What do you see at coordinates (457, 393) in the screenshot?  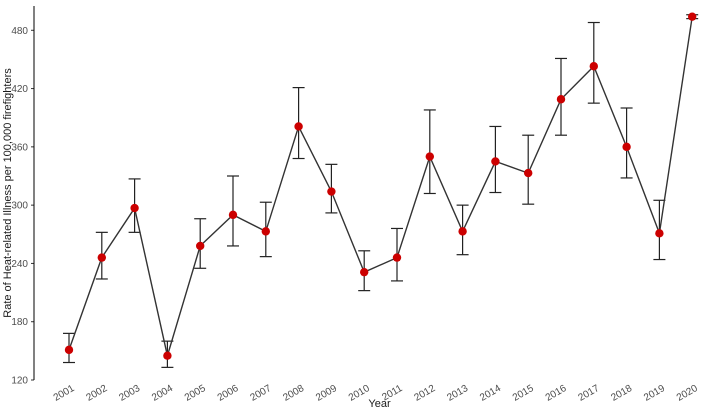 I see `x-tick-label: 2013` at bounding box center [457, 393].